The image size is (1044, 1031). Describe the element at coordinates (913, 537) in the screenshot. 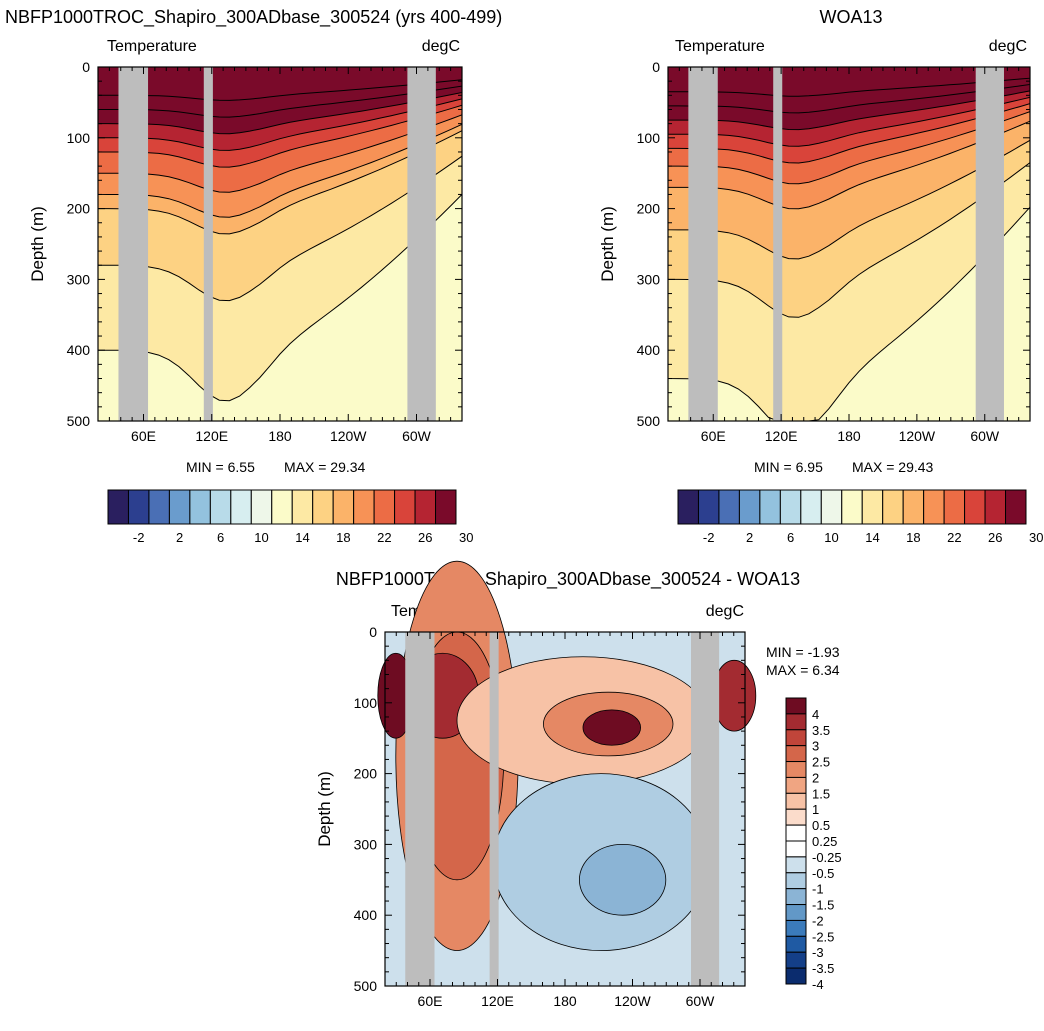

I see `colorbar-label: 18` at that location.